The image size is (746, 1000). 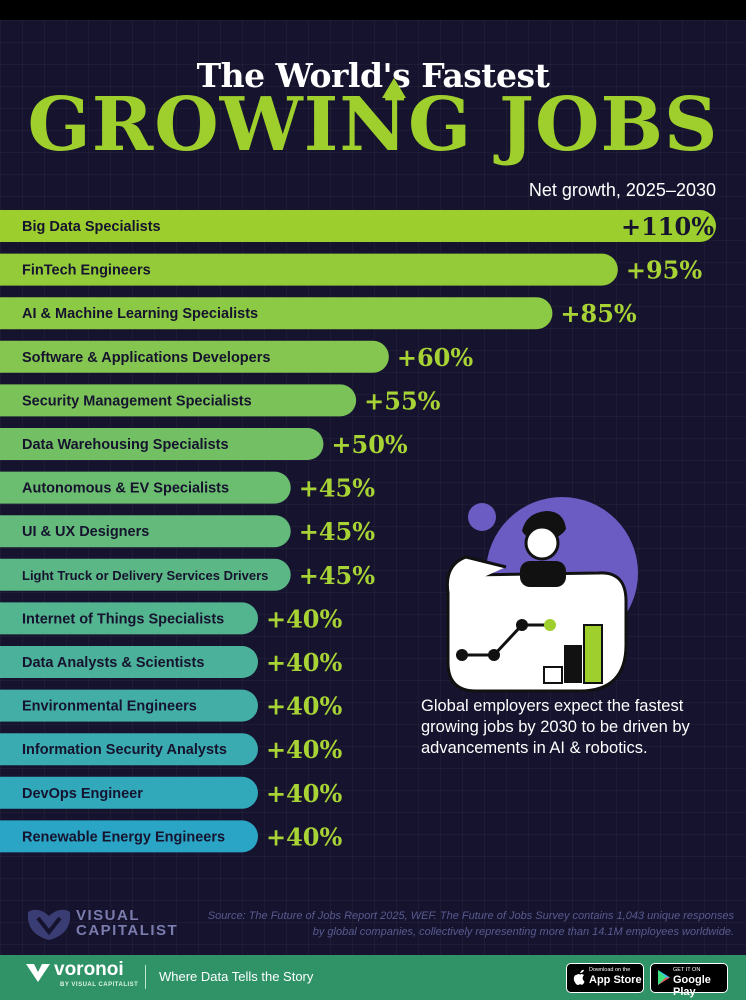 I want to click on bar-category-label: Light Truck or Delivery Services Drivers, so click(x=145, y=575).